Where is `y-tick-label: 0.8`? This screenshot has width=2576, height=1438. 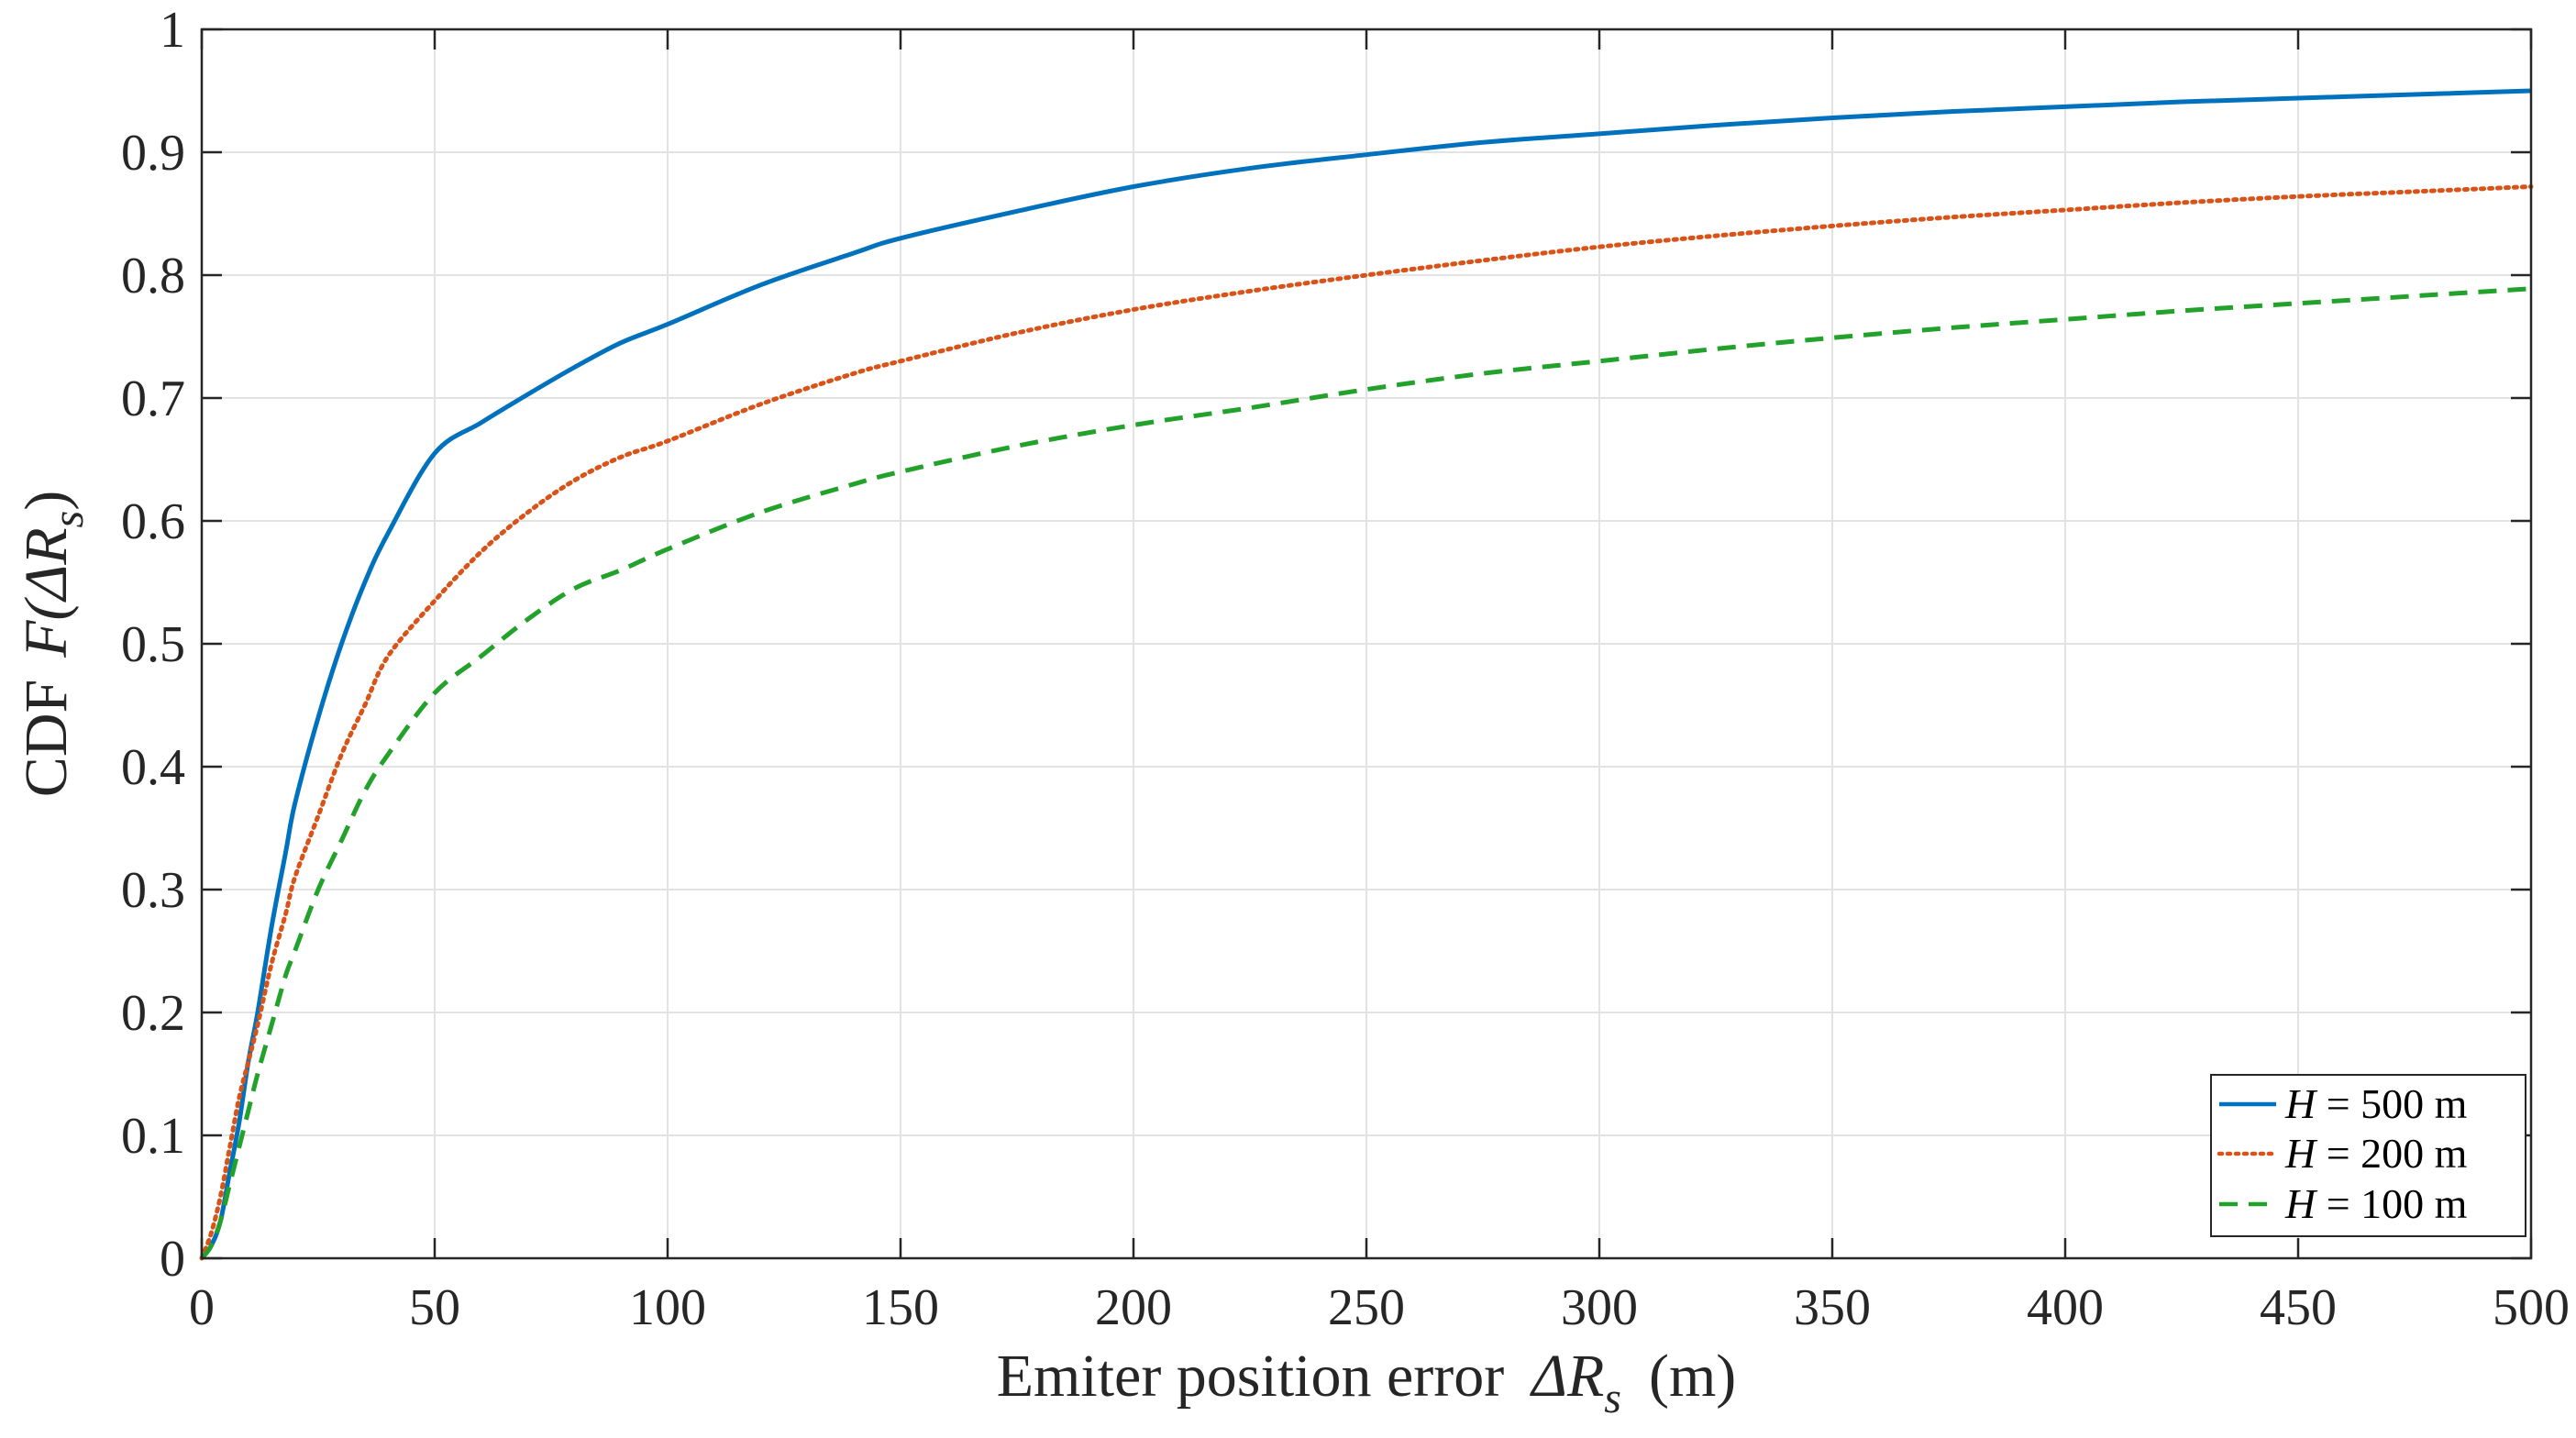
y-tick-label: 0.8 is located at coordinates (153, 276).